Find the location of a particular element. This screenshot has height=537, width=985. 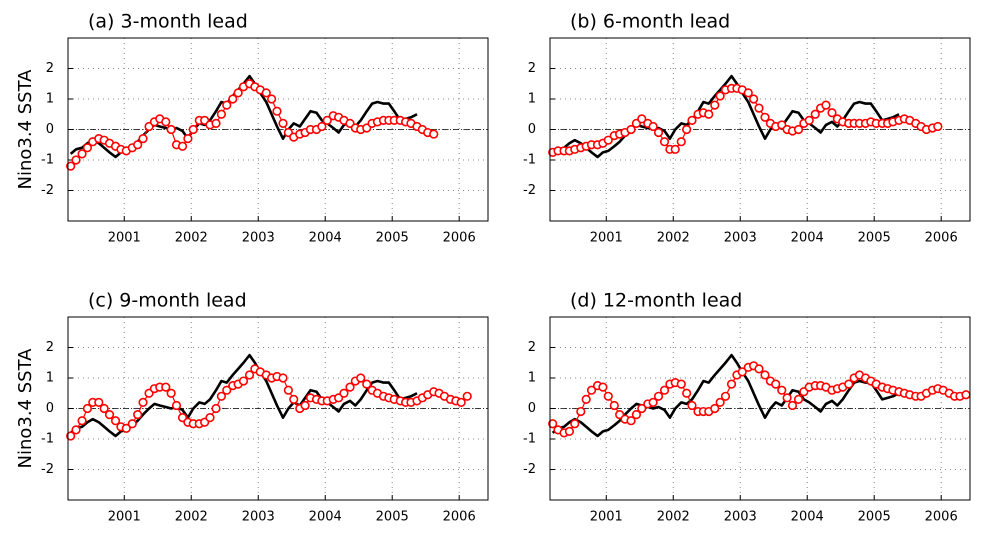

panel-title: (d) 12-month lead is located at coordinates (656, 301).